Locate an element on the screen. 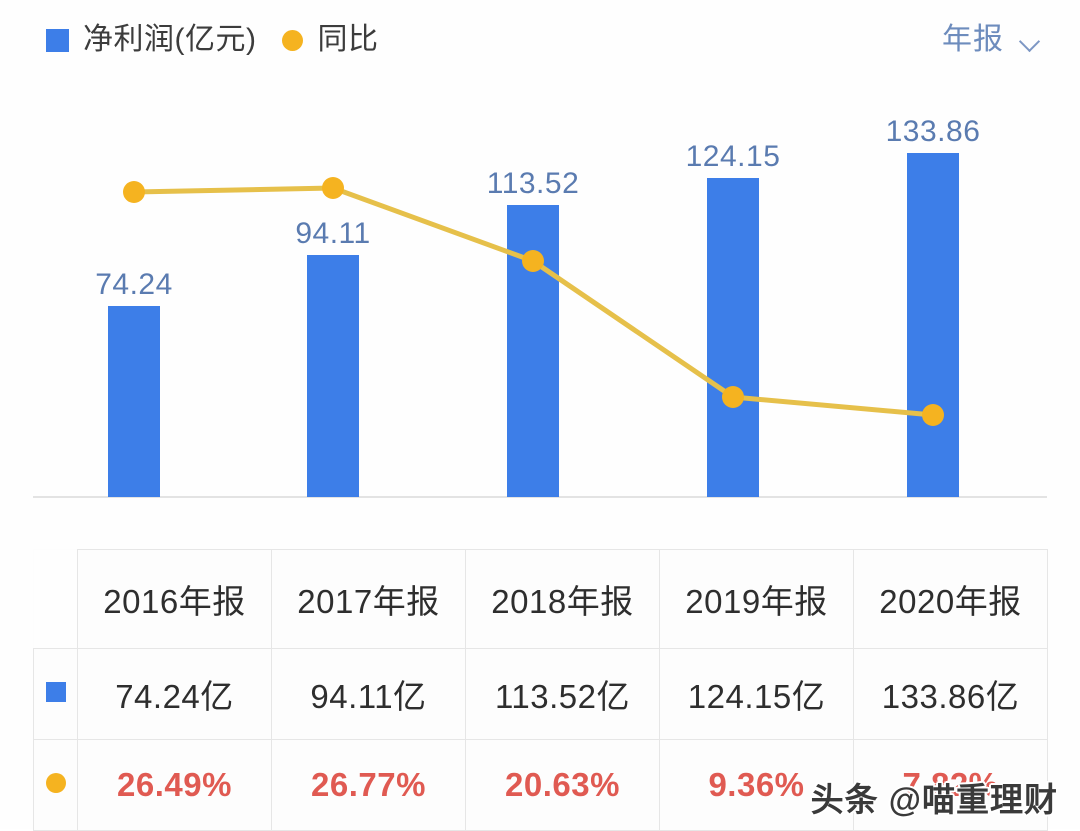  line-point-2016 is located at coordinates (134, 192).